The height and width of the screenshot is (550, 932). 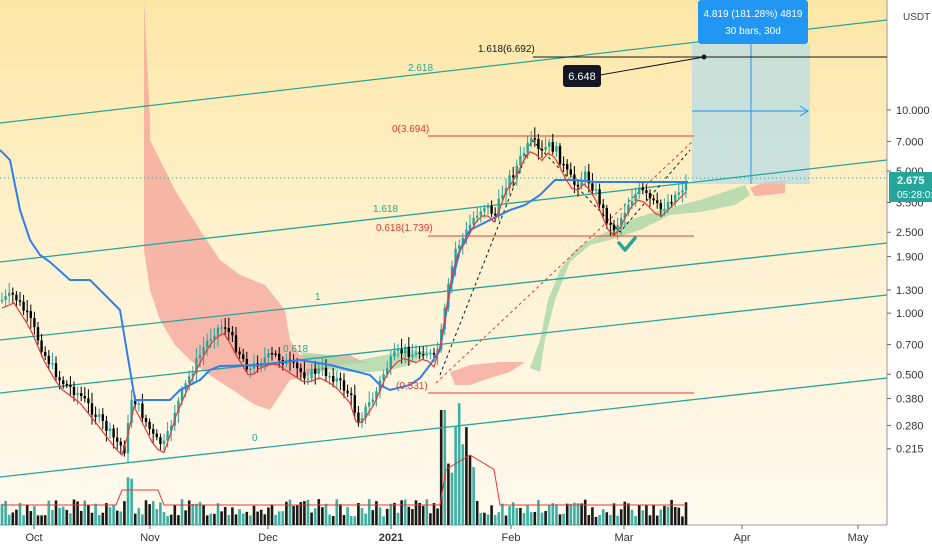 What do you see at coordinates (753, 22) in the screenshot?
I see `target-info-box` at bounding box center [753, 22].